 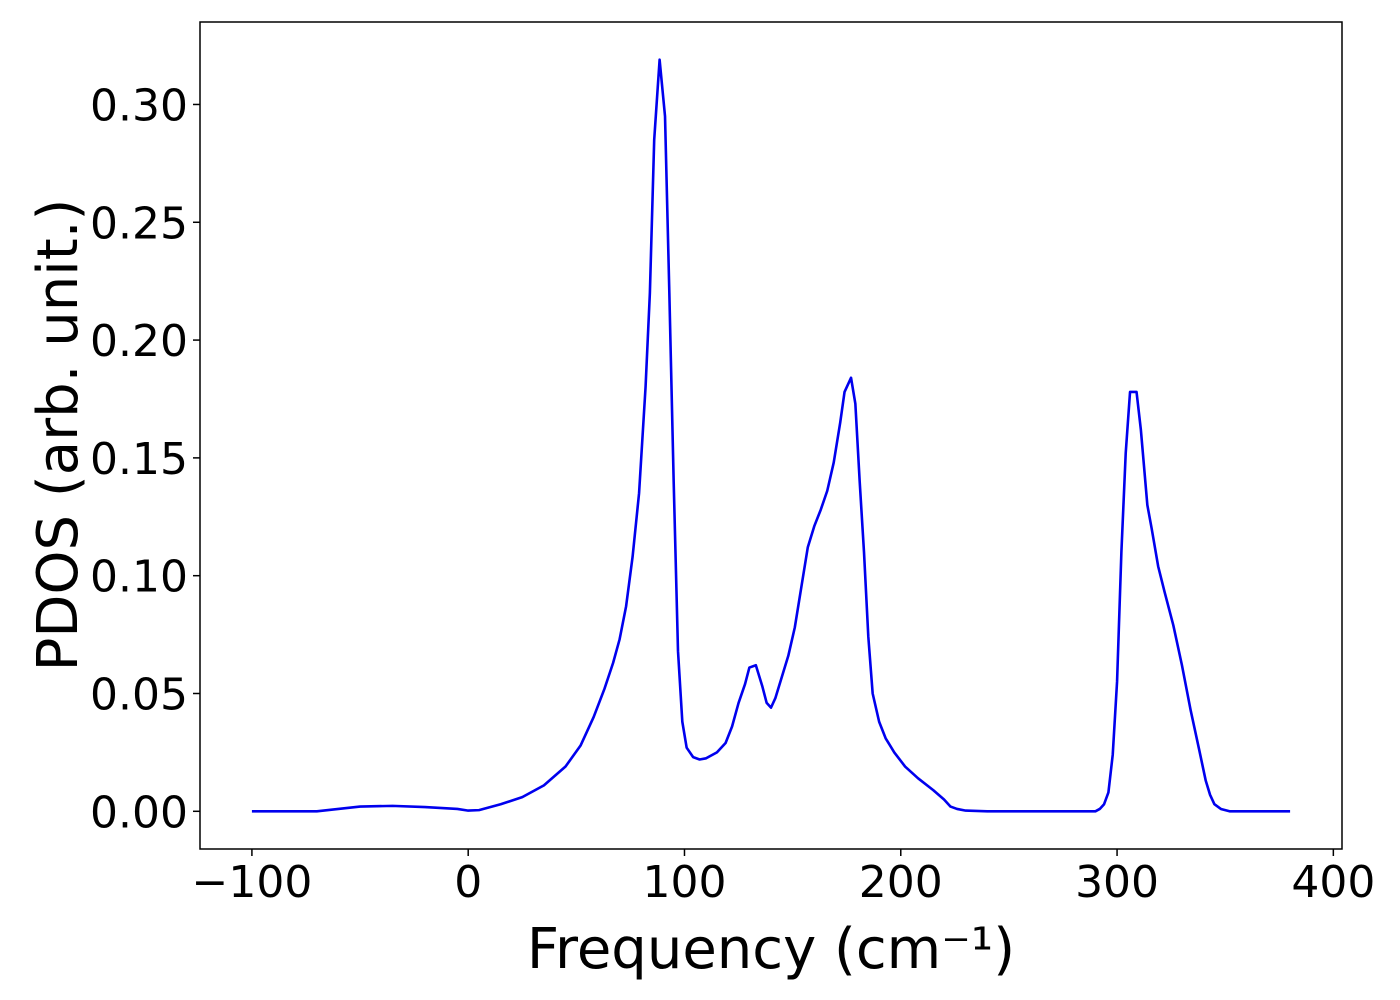 I want to click on x-tick-label: −100, so click(x=251, y=882).